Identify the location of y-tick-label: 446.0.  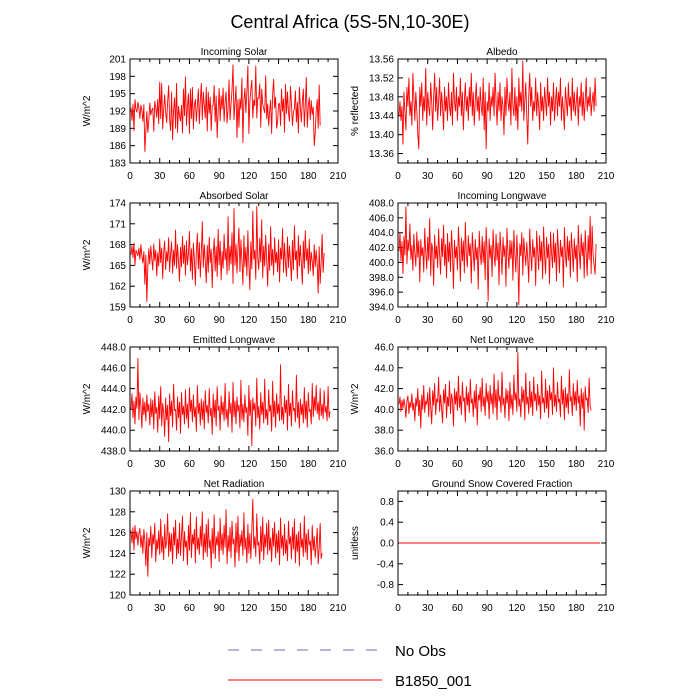
(113, 368).